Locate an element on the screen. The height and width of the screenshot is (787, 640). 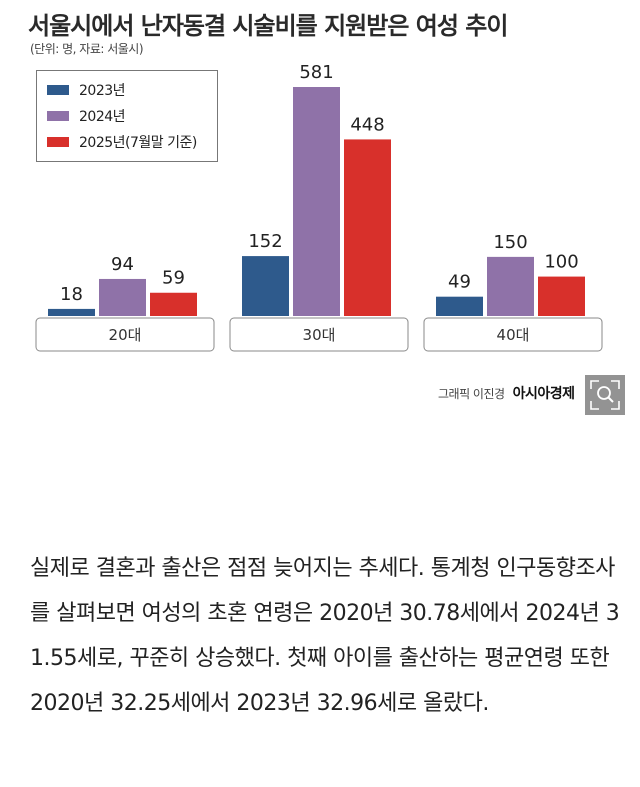
x-tick-label: 30대 is located at coordinates (319, 335).